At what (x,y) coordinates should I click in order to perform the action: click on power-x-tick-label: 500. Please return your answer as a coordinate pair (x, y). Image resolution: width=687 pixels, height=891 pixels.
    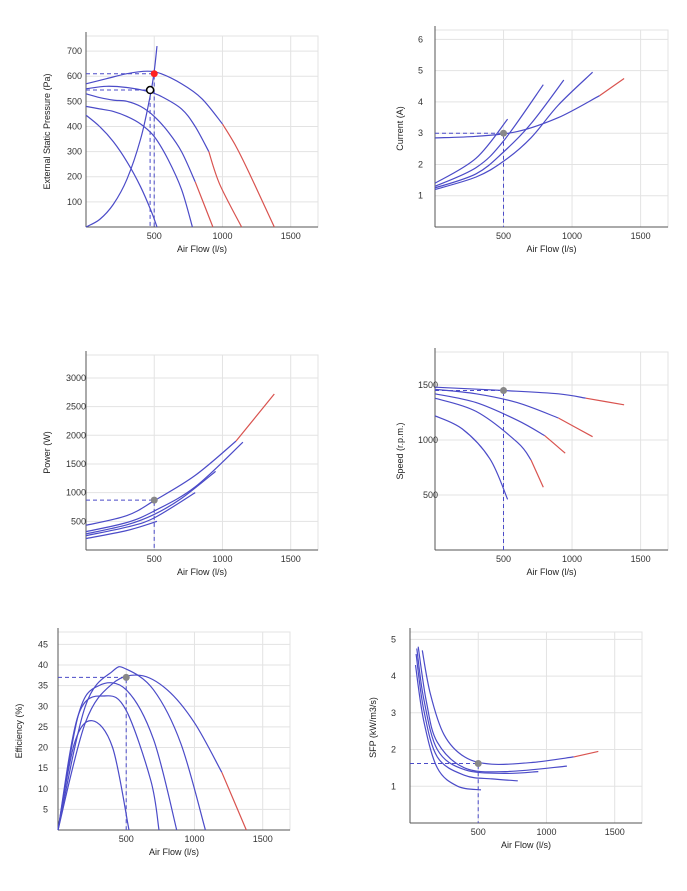
    Looking at the image, I should click on (154, 559).